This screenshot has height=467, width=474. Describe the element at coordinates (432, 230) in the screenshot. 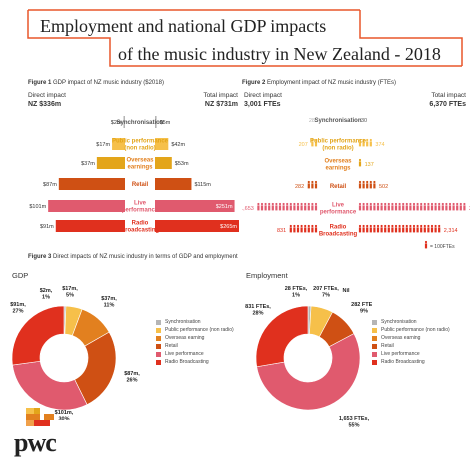

I see `fig2-icon-total-5-20-body` at that location.